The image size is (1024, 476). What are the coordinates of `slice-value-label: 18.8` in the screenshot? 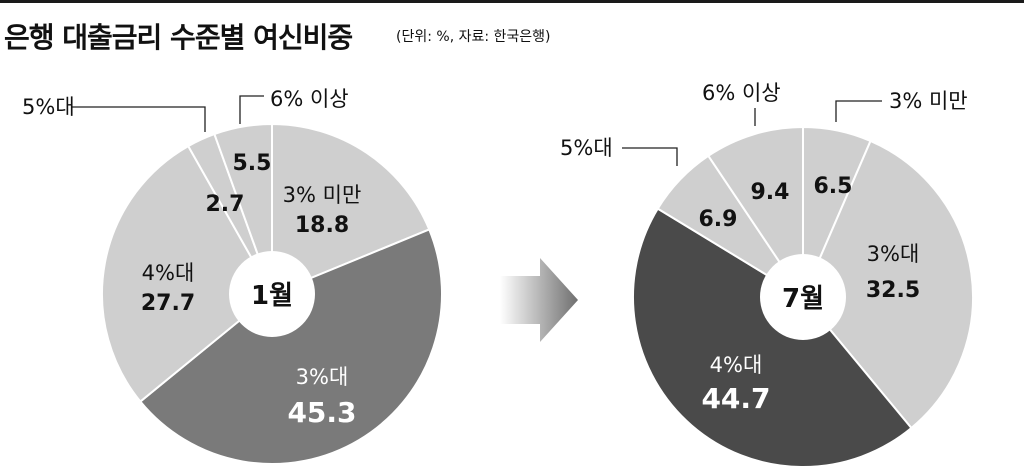 It's located at (322, 225).